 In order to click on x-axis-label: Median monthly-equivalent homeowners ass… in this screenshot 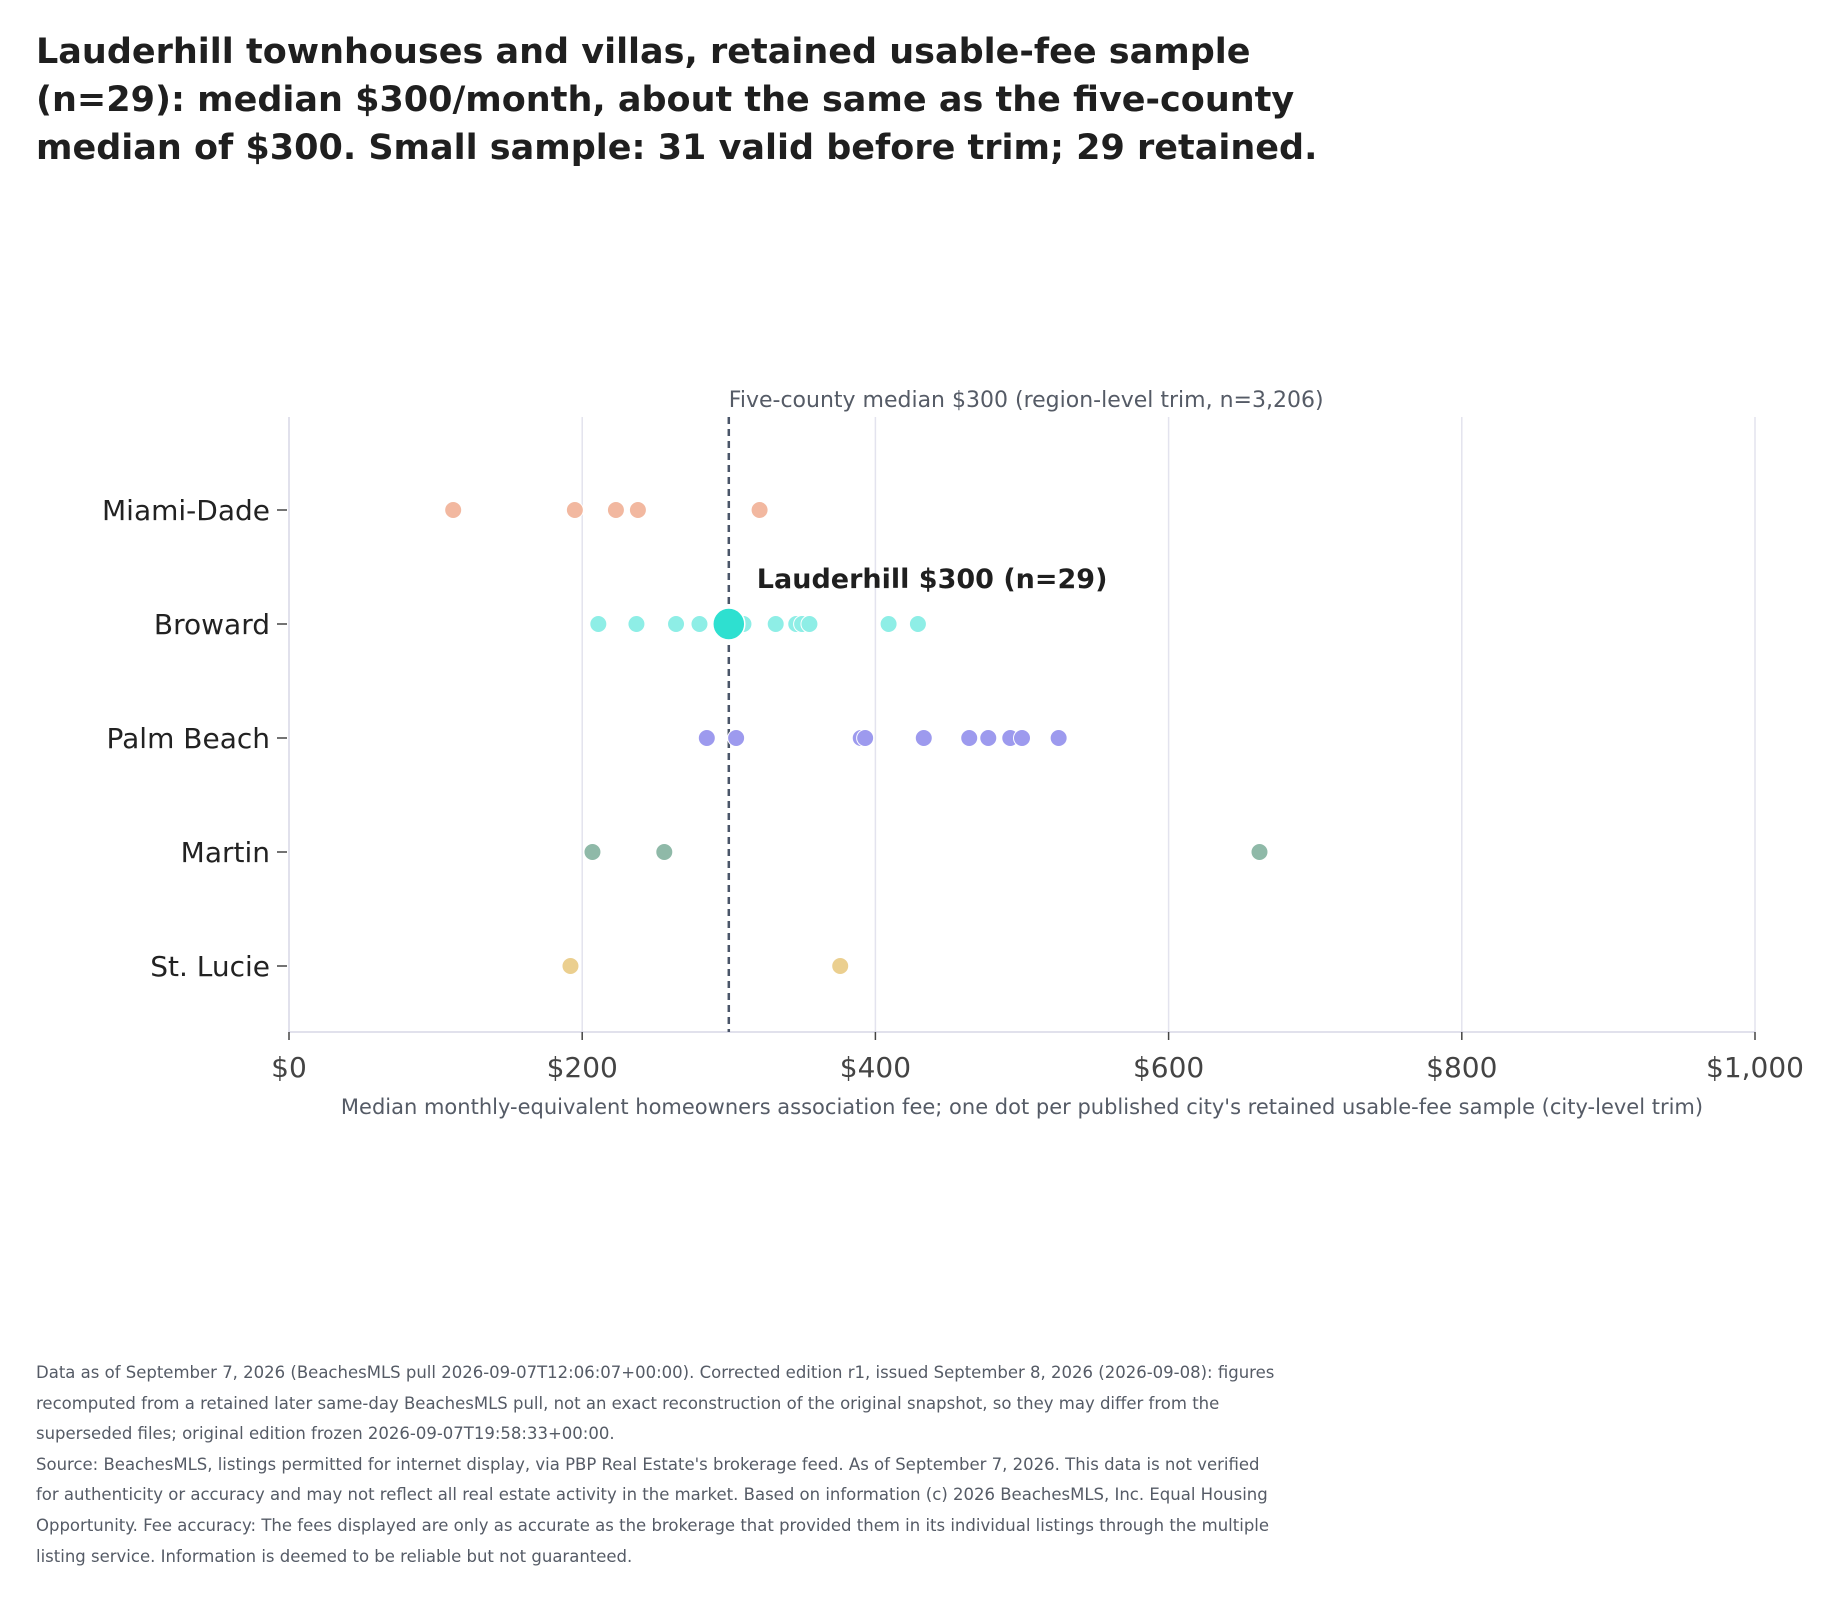, I will do `click(1022, 1107)`.